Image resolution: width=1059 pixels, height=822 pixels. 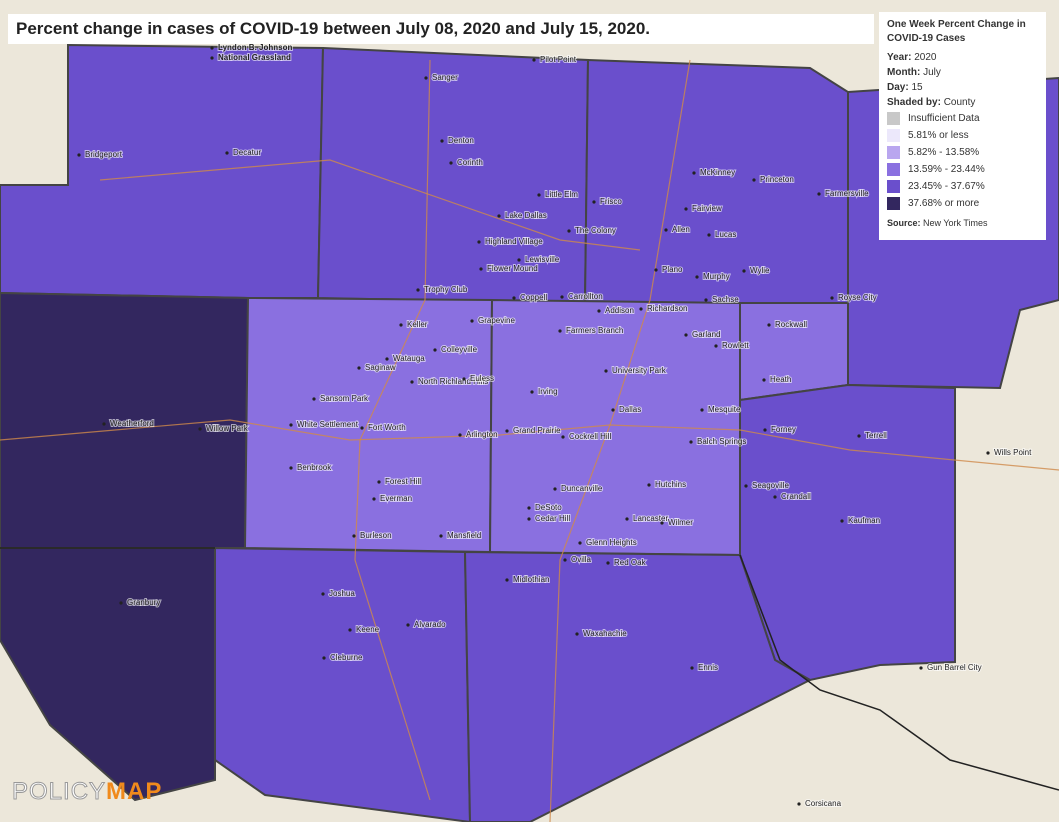 I want to click on legend-item: 5.81% or less, so click(x=962, y=135).